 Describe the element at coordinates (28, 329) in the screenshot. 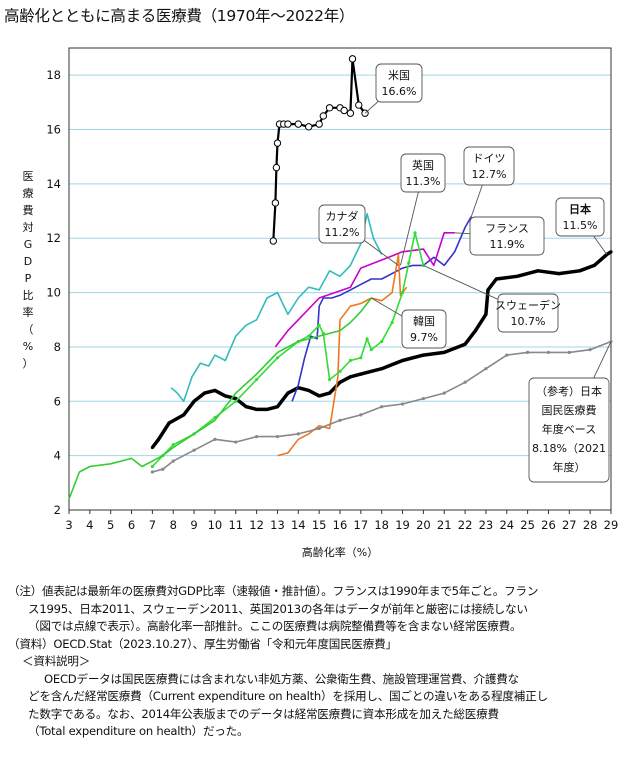

I see `y-label-char: （` at that location.